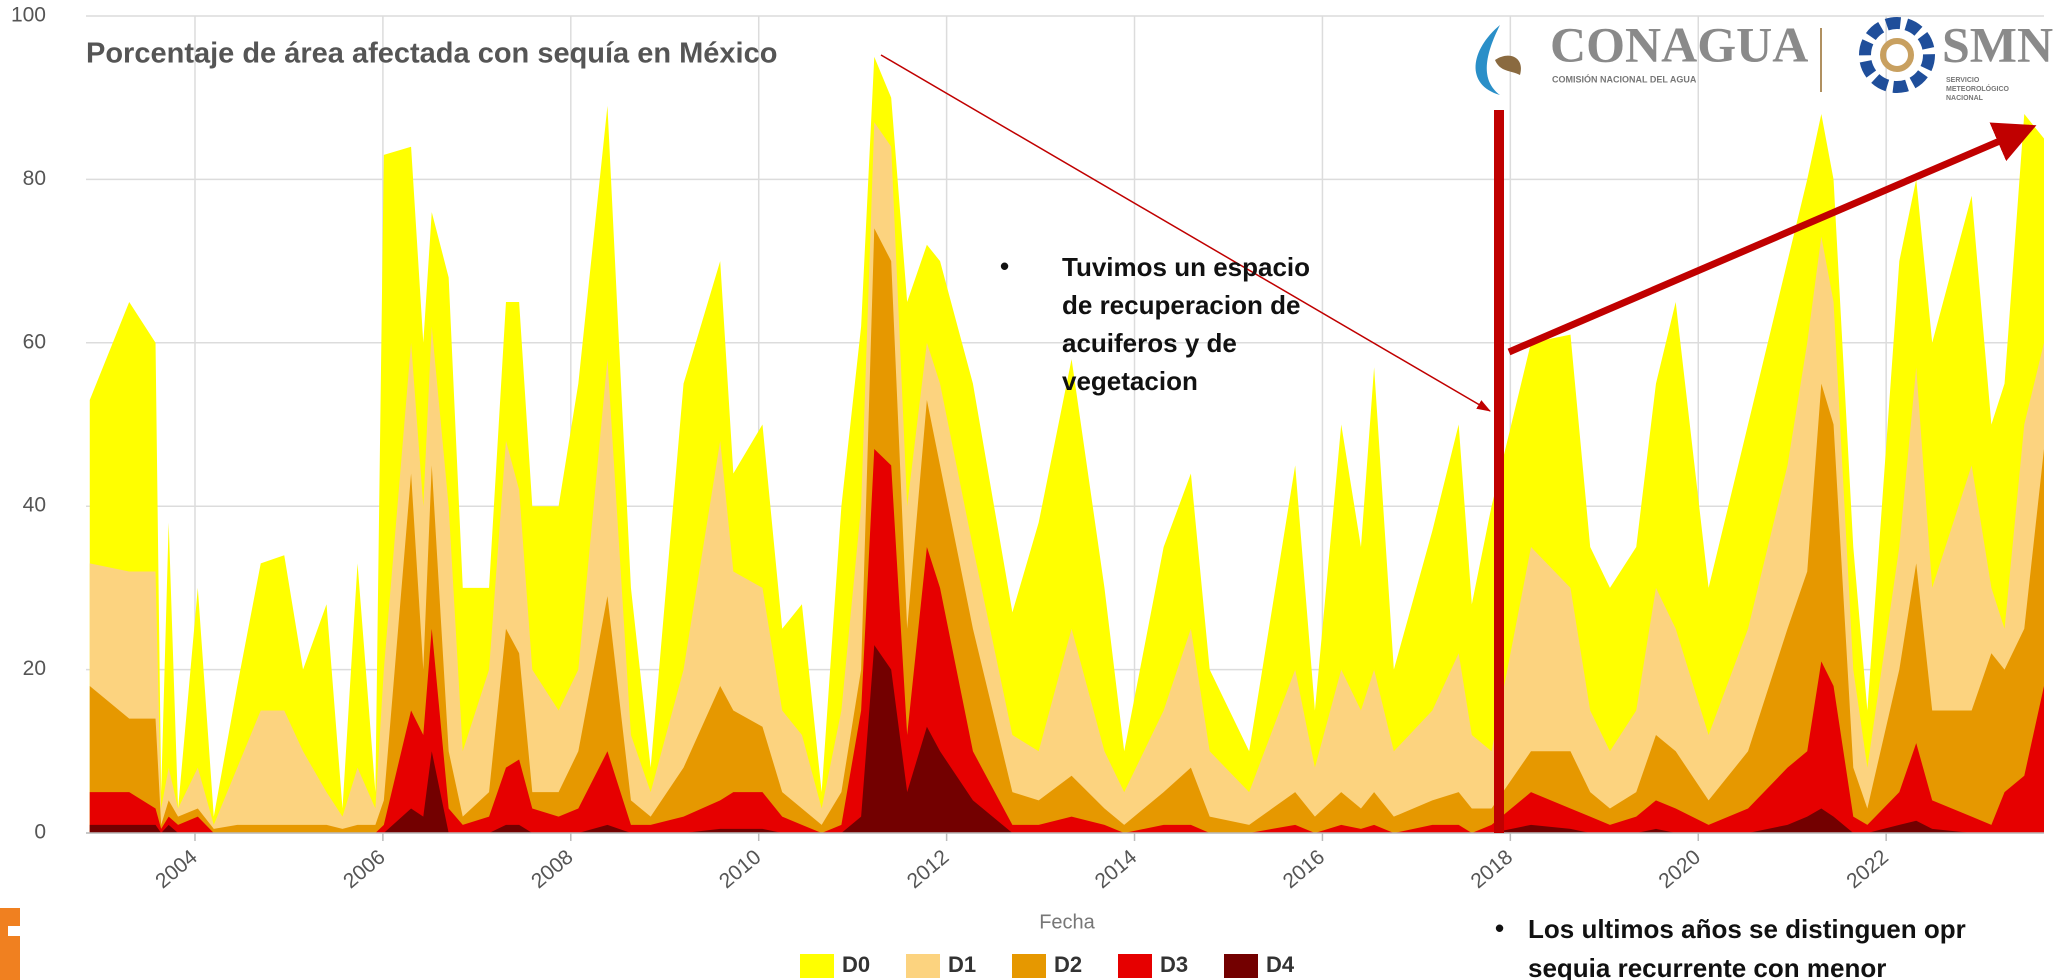 Image resolution: width=2061 pixels, height=980 pixels. What do you see at coordinates (1747, 929) in the screenshot?
I see `annotation-text: Los ultimos años se distinguen opr` at bounding box center [1747, 929].